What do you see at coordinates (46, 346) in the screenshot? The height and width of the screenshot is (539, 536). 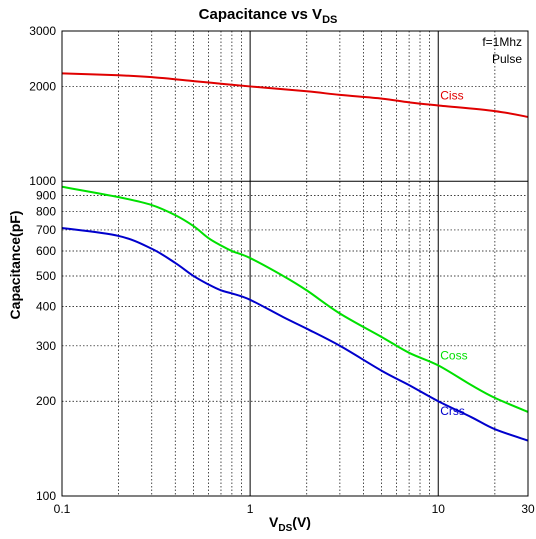 I see `y-tick-label: 300` at bounding box center [46, 346].